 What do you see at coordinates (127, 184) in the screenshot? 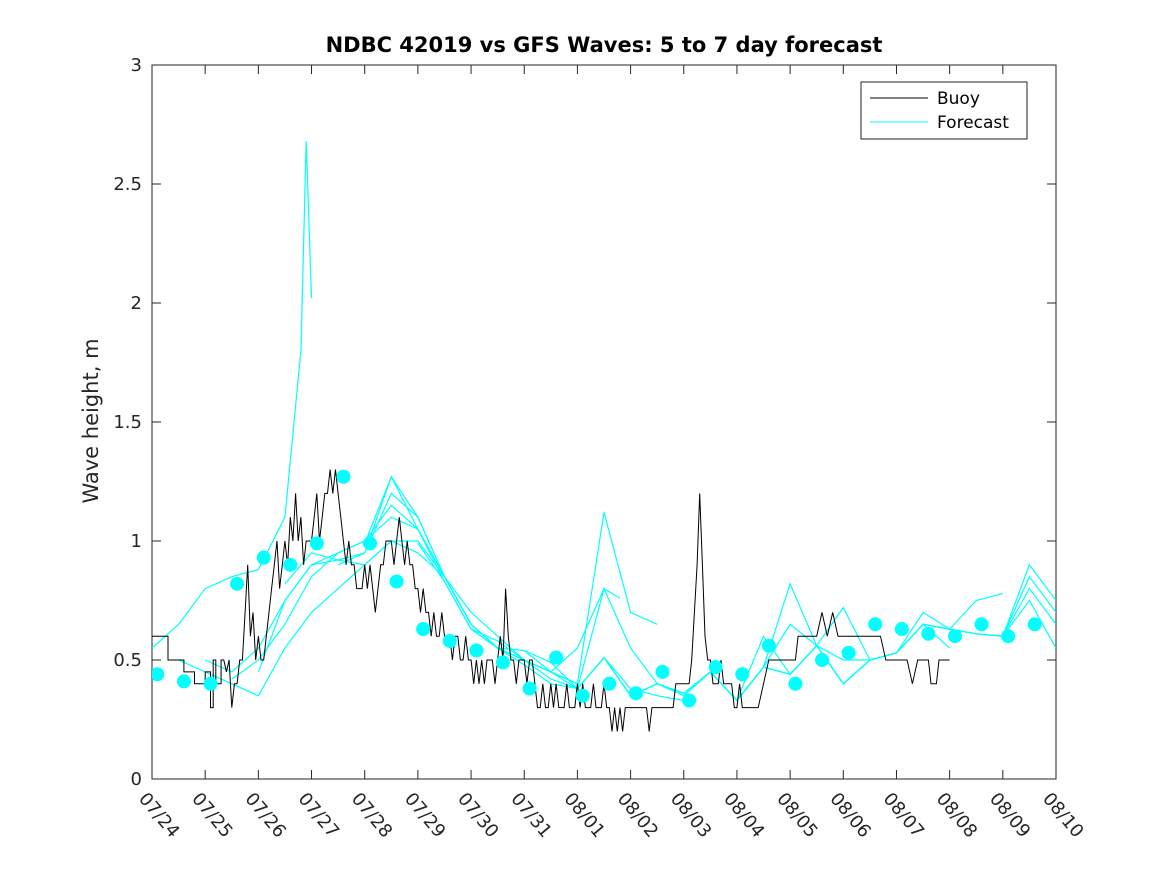
I see `y-tick-label: 2.5` at bounding box center [127, 184].